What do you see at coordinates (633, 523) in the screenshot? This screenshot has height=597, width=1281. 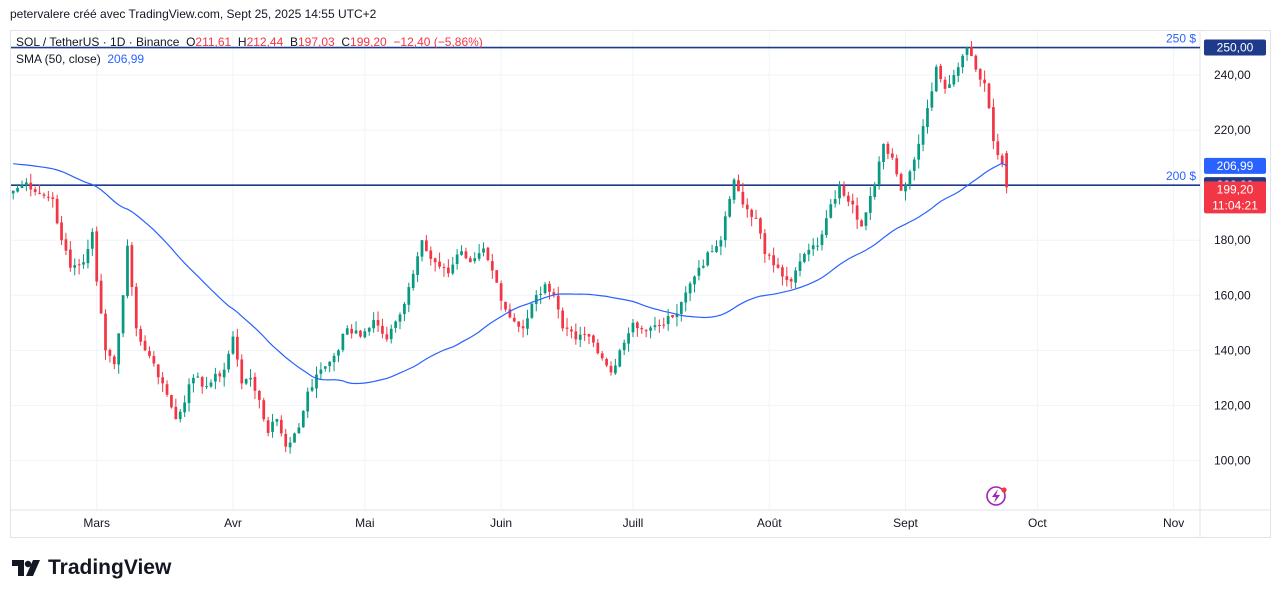 I see `time-axis: Mars Avr Mai Juin Juill Août Sept Oct Nov` at bounding box center [633, 523].